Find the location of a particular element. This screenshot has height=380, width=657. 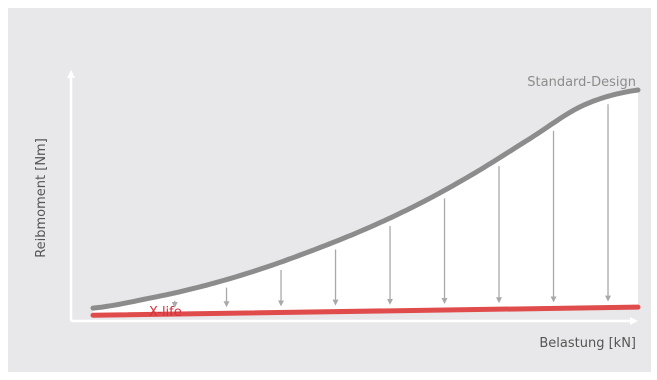

legend-label-x-life: X-life is located at coordinates (165, 312).